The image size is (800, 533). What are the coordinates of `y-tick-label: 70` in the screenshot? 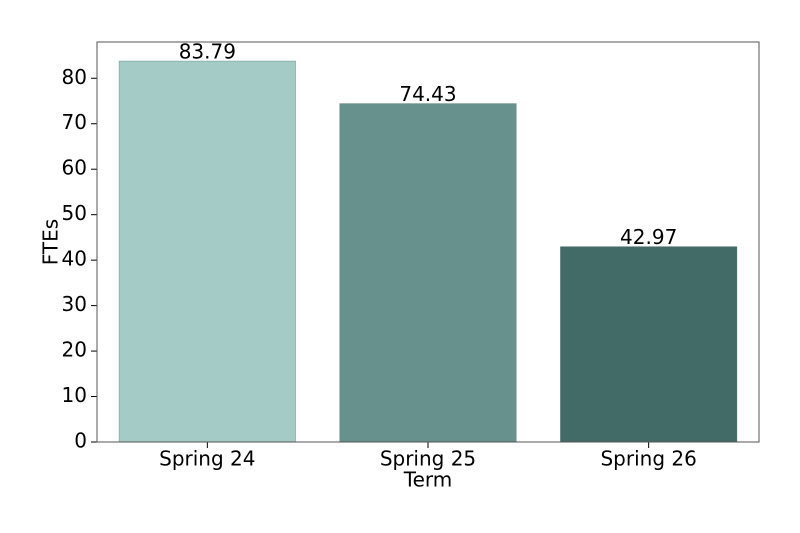 It's located at (74, 122).